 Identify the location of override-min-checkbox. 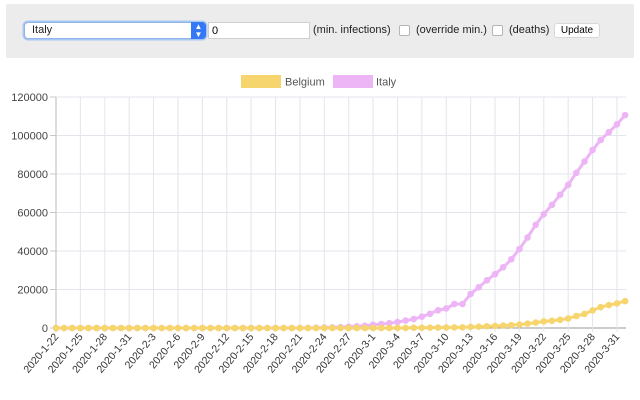
(404, 30).